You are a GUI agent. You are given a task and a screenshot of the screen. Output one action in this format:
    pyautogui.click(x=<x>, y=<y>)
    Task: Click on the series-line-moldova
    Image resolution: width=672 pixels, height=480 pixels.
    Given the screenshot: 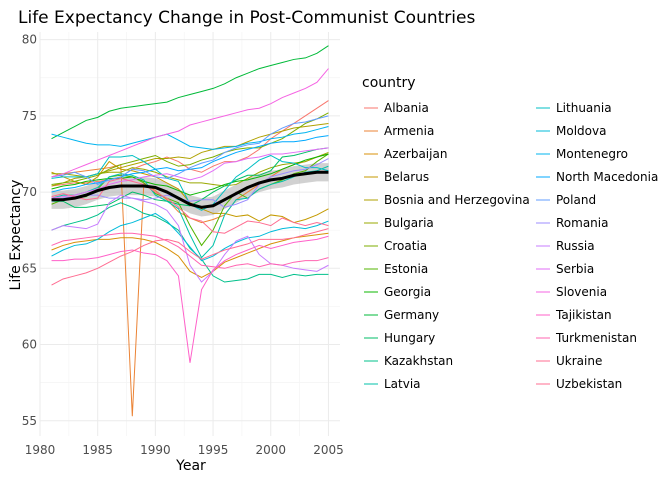 What is the action you would take?
    pyautogui.click(x=190, y=237)
    